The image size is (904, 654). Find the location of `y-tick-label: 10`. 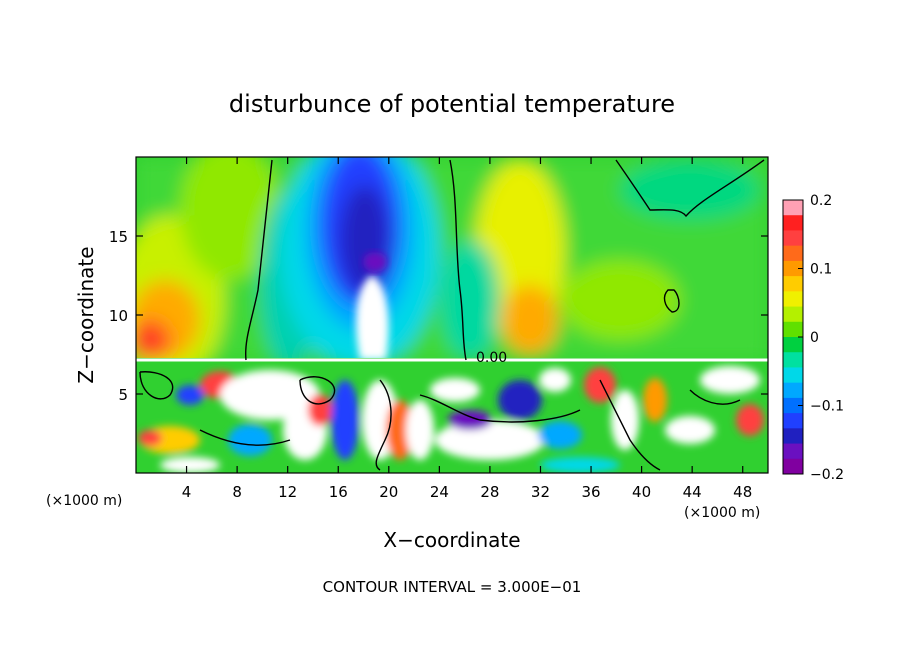

y-tick-label: 10 is located at coordinates (118, 316).